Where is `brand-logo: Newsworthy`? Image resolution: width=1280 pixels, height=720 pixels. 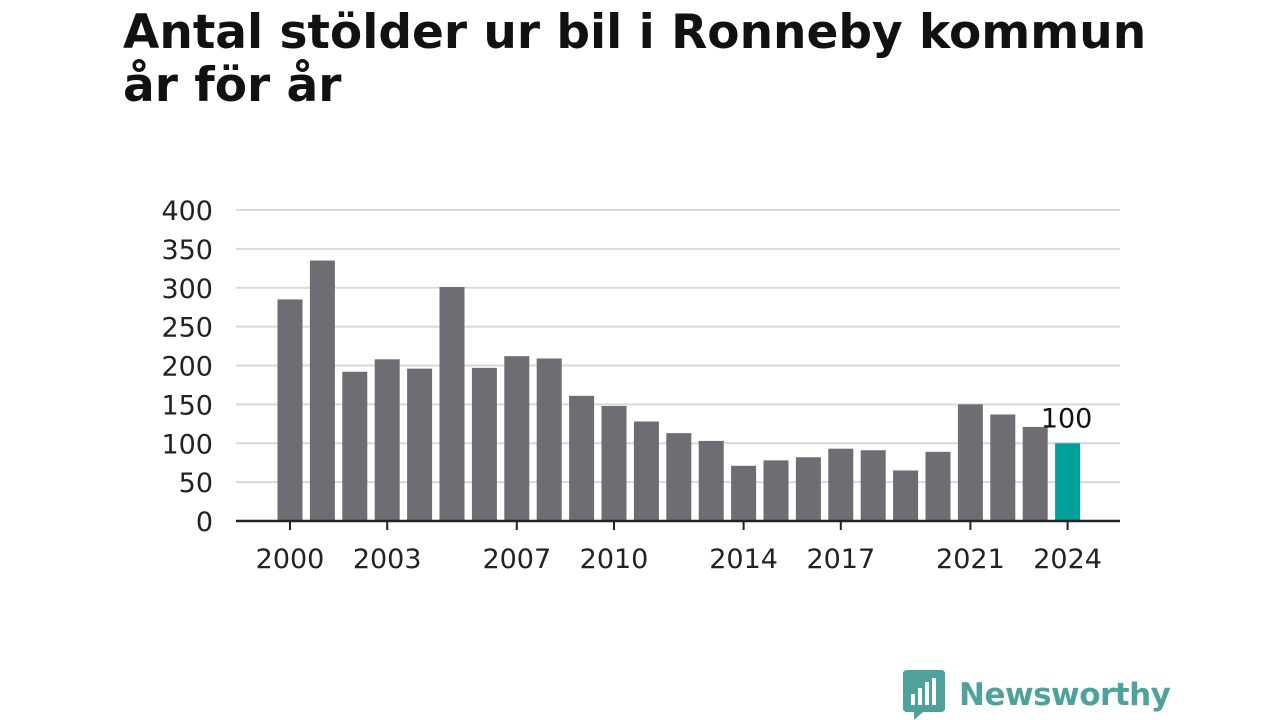
brand-logo: Newsworthy is located at coordinates (1037, 695).